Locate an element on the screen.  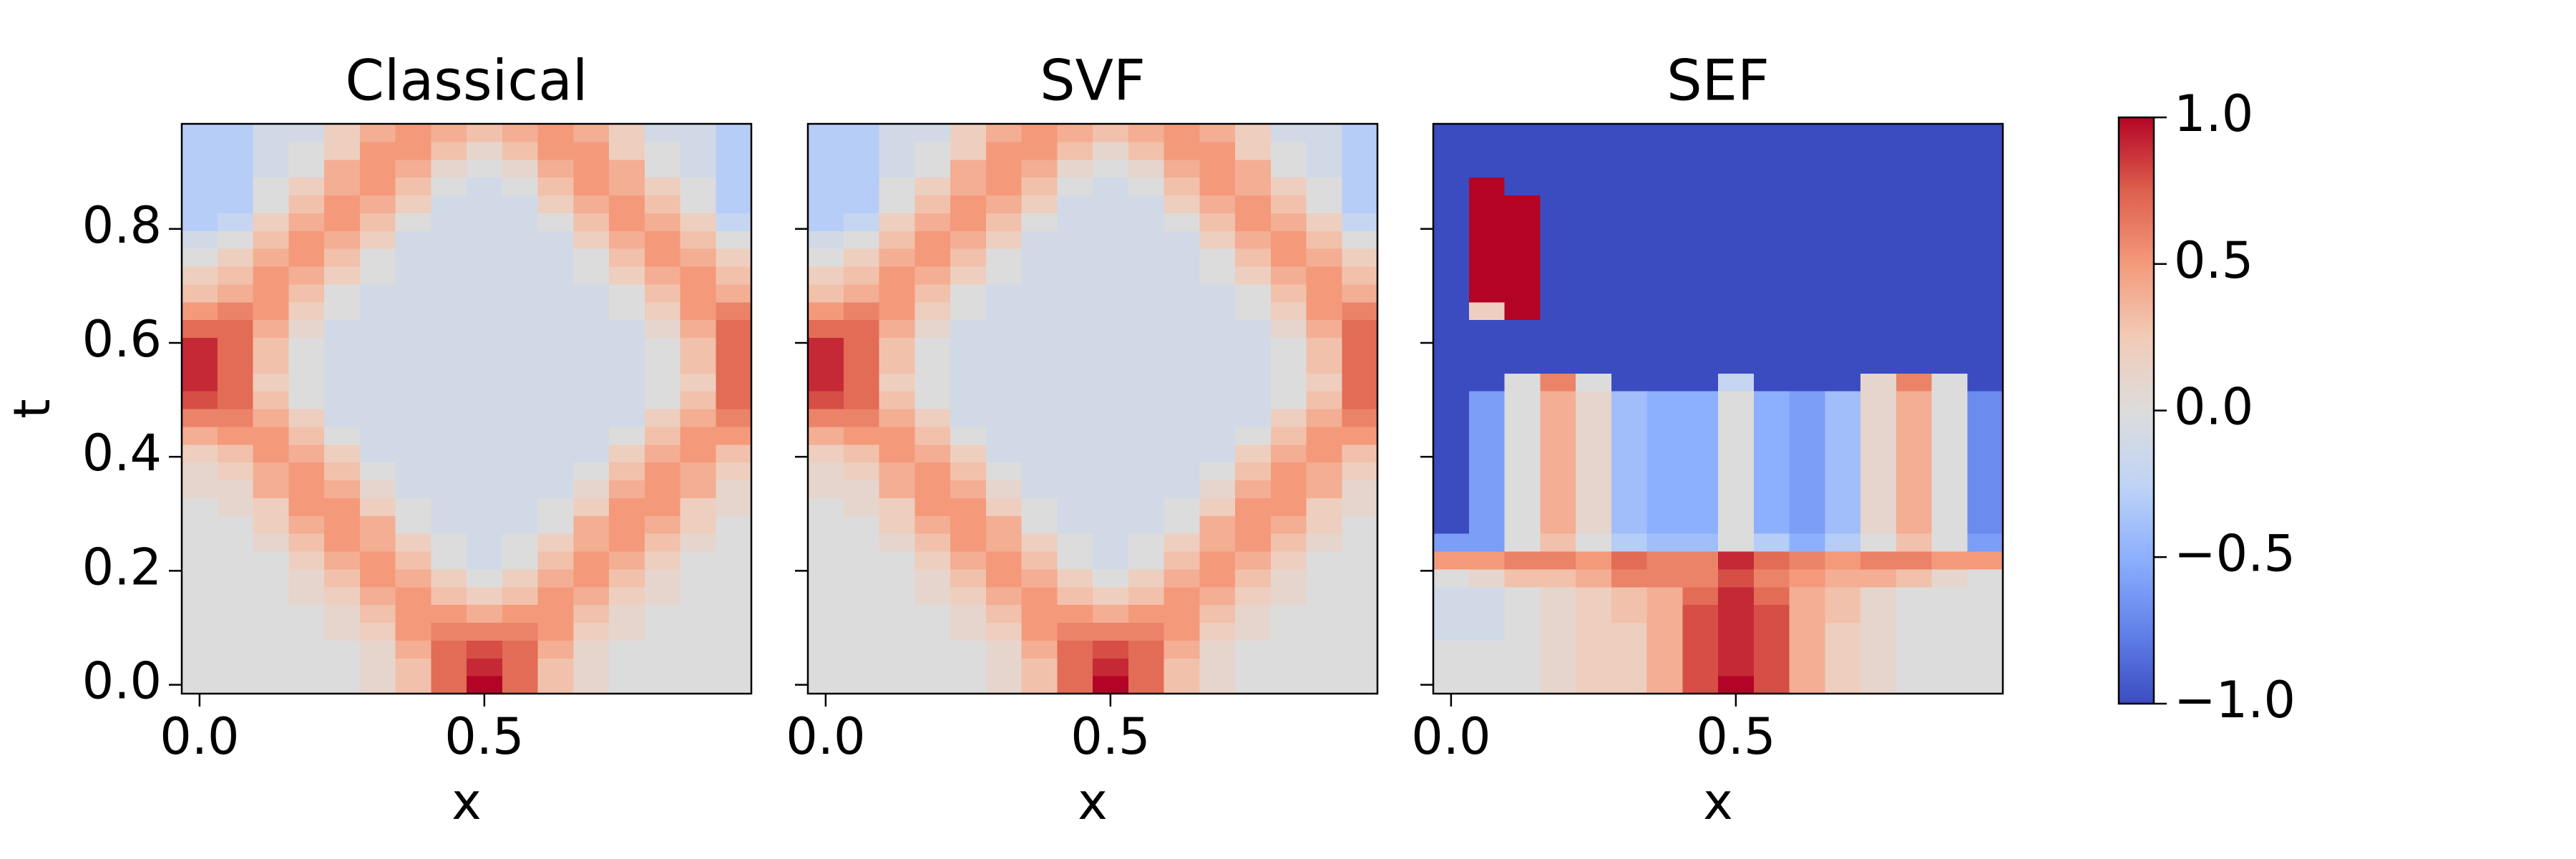
y-axis-label: t is located at coordinates (32, 408).